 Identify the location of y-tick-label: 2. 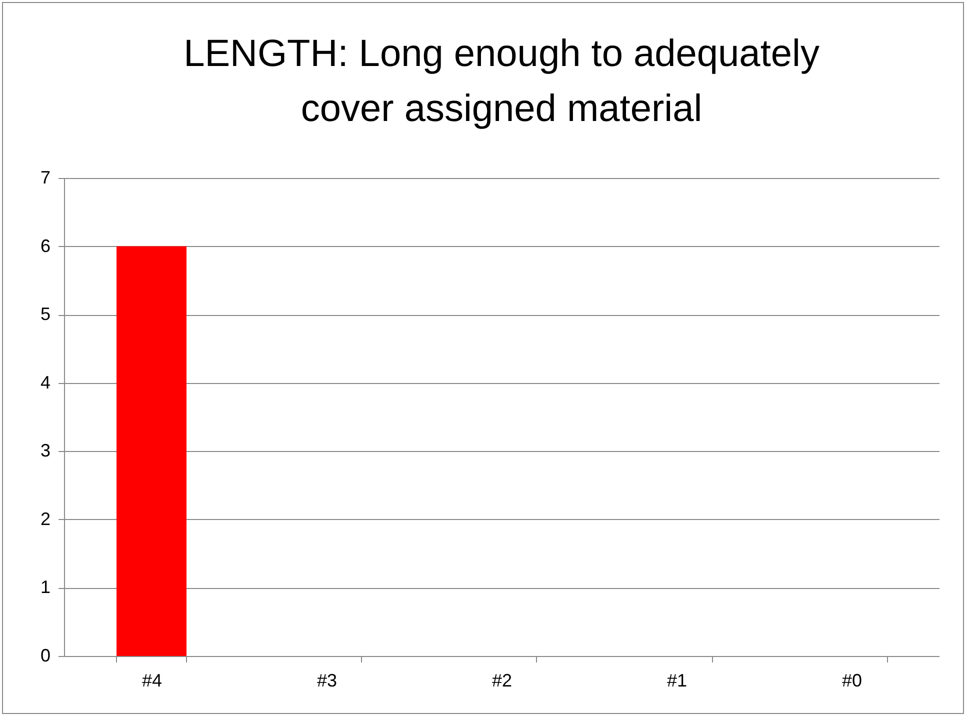
(45, 518).